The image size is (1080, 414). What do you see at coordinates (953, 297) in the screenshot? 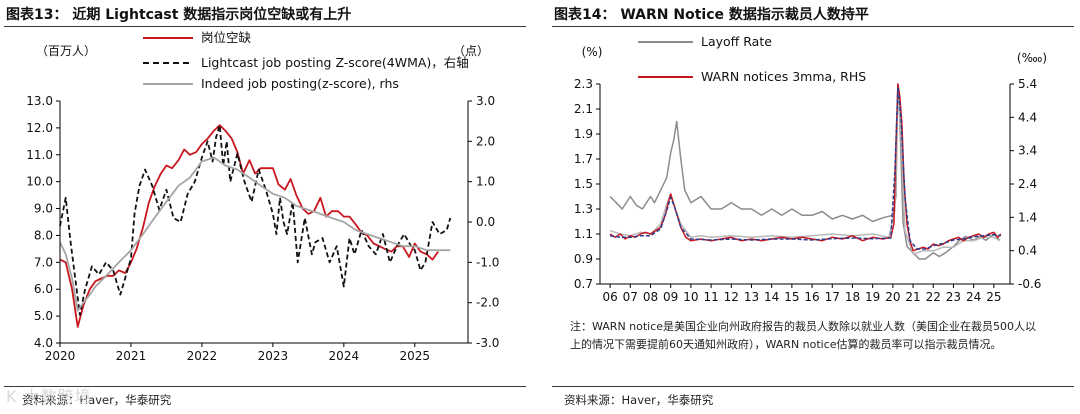
I see `right-x-tick-label: 23` at bounding box center [953, 297].